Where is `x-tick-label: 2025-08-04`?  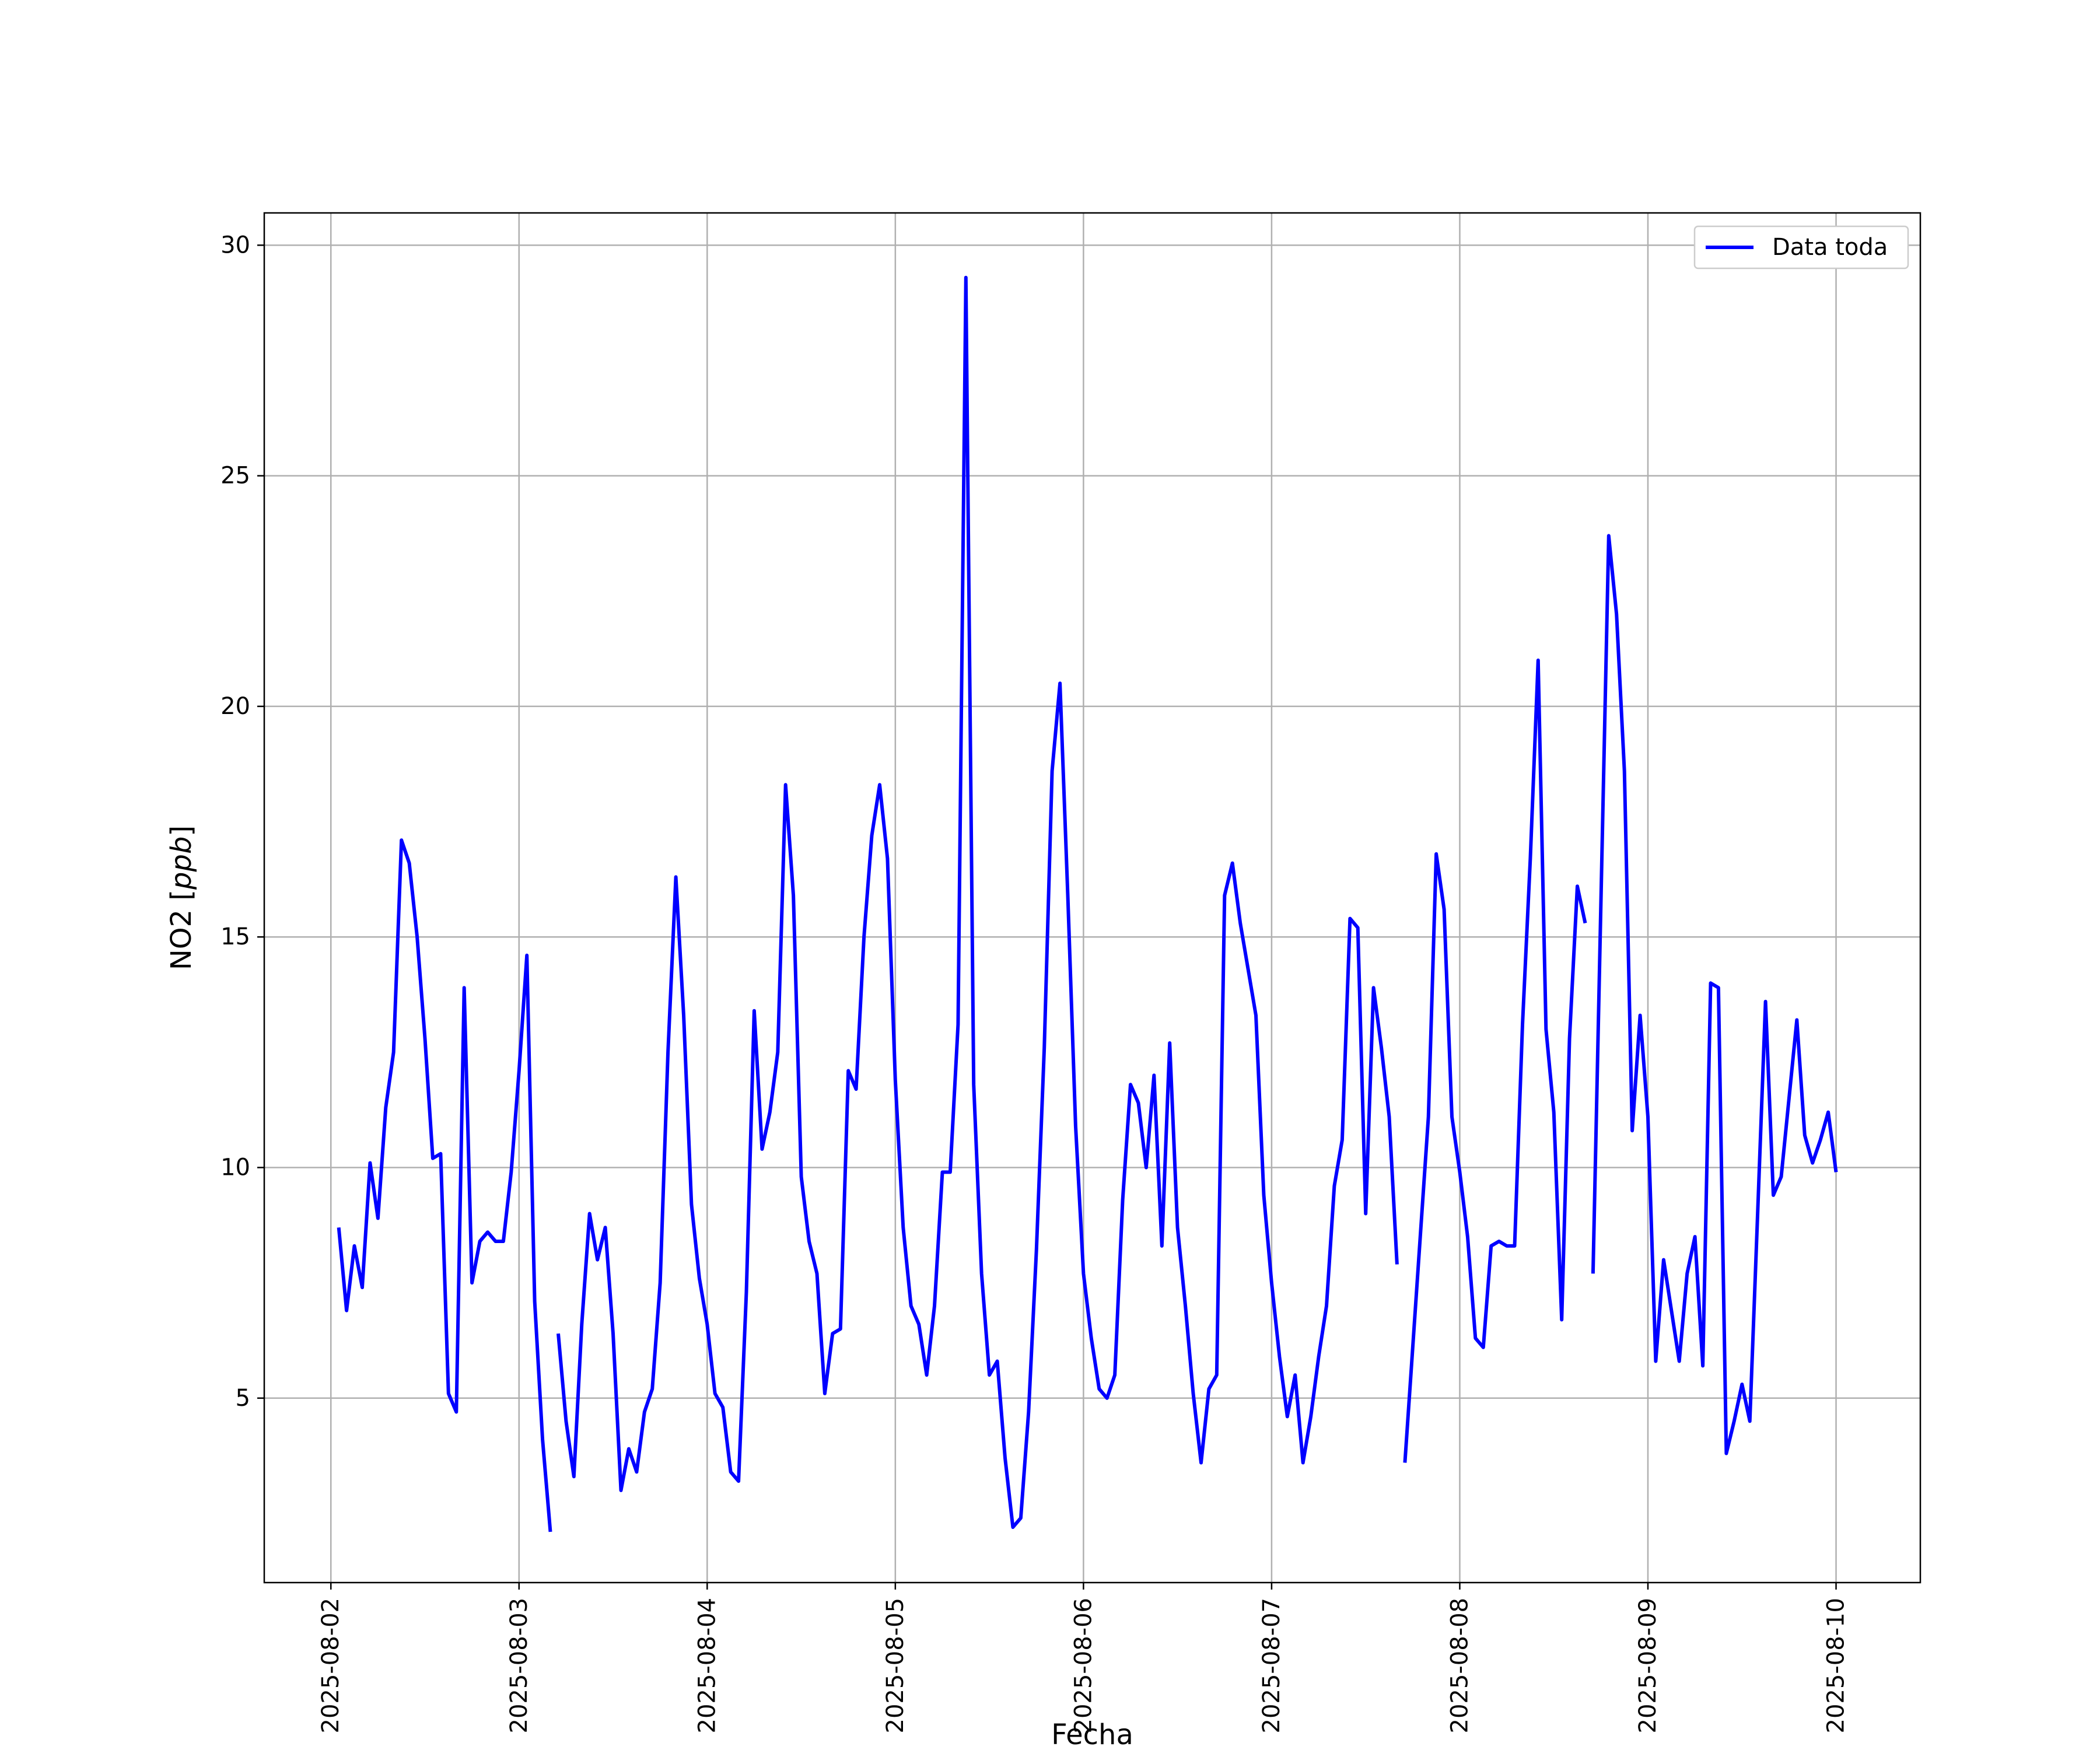 x-tick-label: 2025-08-04 is located at coordinates (707, 1665).